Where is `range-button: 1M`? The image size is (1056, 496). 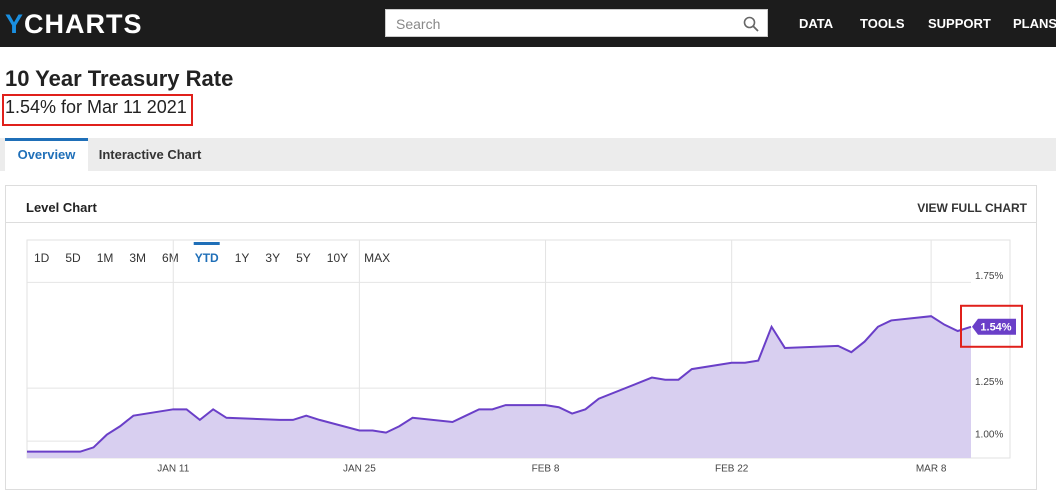 range-button: 1M is located at coordinates (105, 258).